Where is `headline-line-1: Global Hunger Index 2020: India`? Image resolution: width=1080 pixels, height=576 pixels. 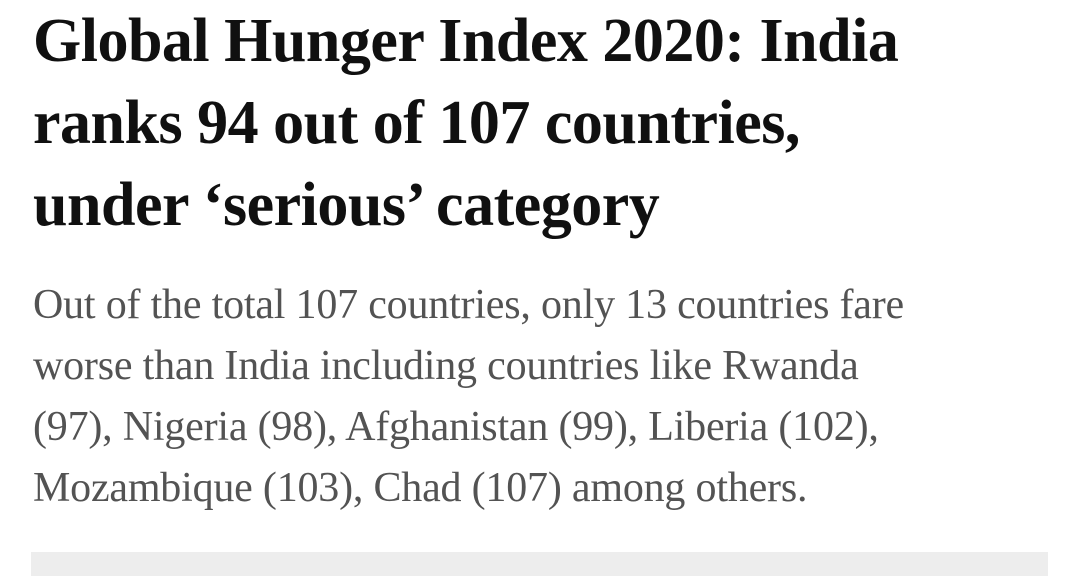
headline-line-1: Global Hunger Index 2020: India is located at coordinates (466, 41).